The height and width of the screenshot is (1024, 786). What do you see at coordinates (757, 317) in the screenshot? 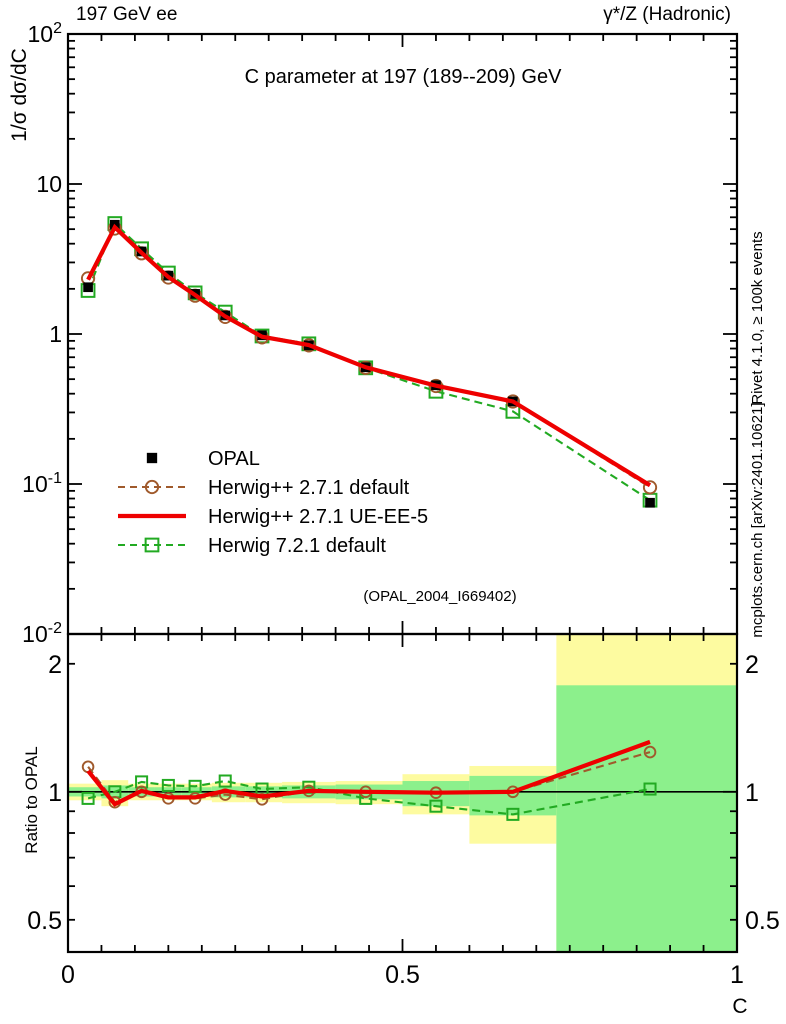
I see `rivet-version-label: Rivet 4.1.0, ≥ 100k events` at bounding box center [757, 317].